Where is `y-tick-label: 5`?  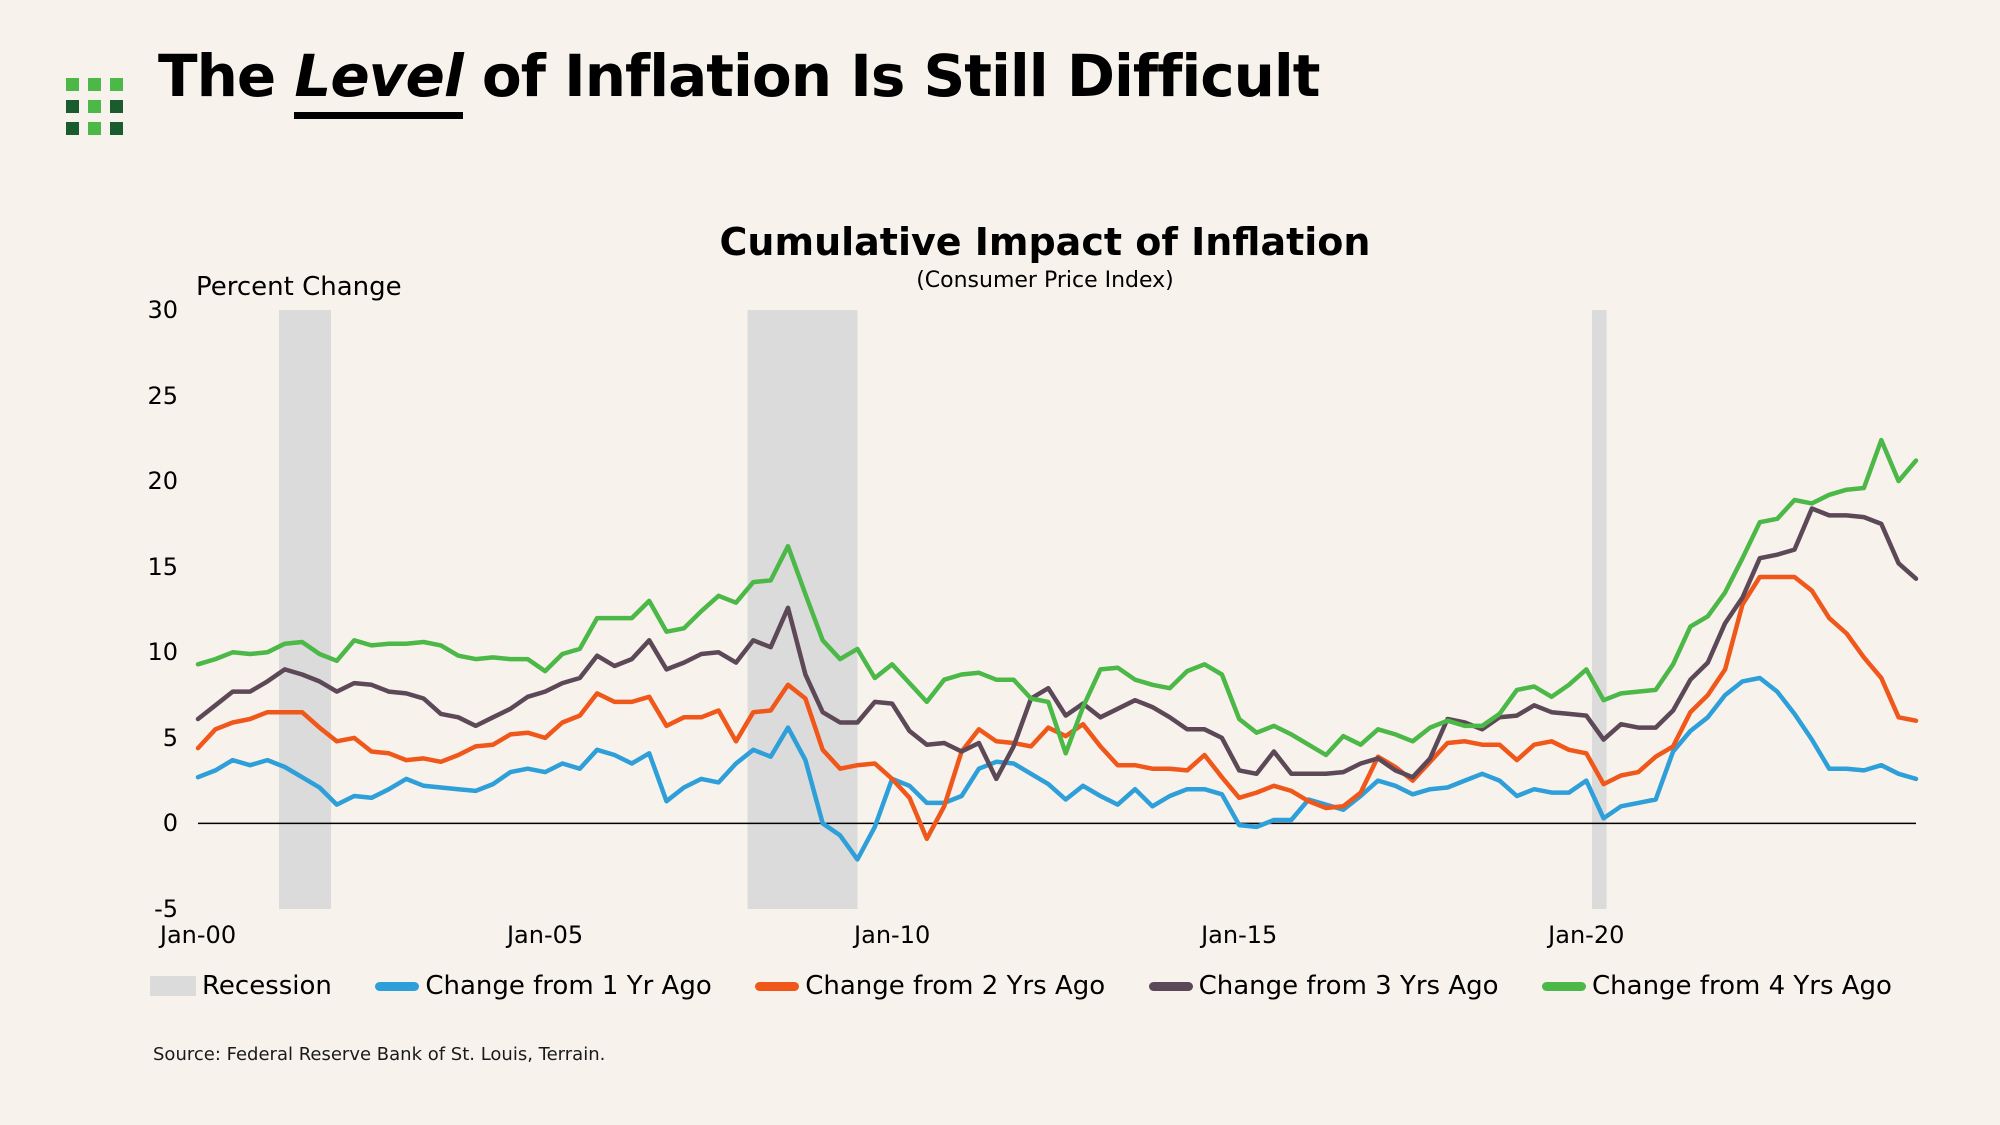 y-tick-label: 5 is located at coordinates (170, 737).